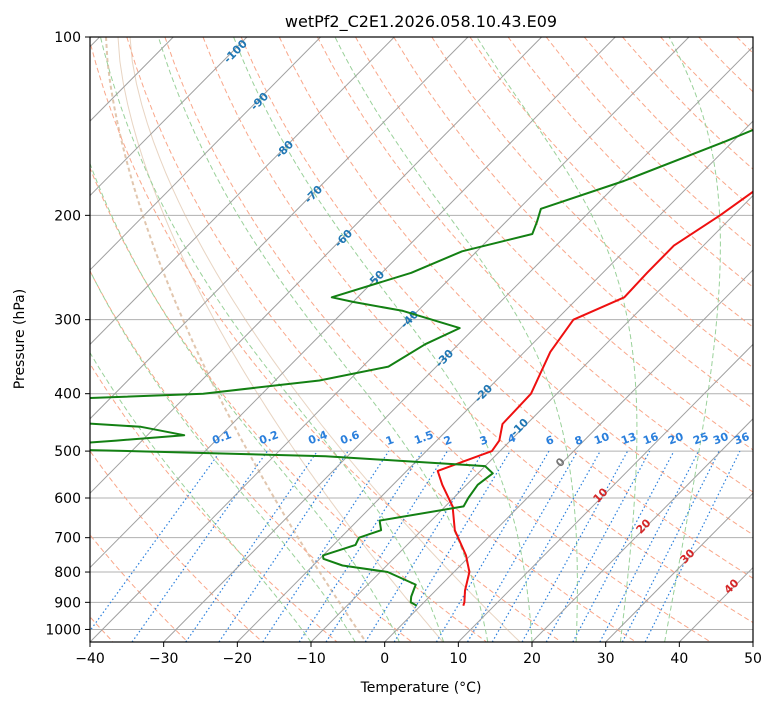 The width and height of the screenshot is (775, 708). What do you see at coordinates (601, 439) in the screenshot?
I see `mixing-ratio-label: 10` at bounding box center [601, 439].